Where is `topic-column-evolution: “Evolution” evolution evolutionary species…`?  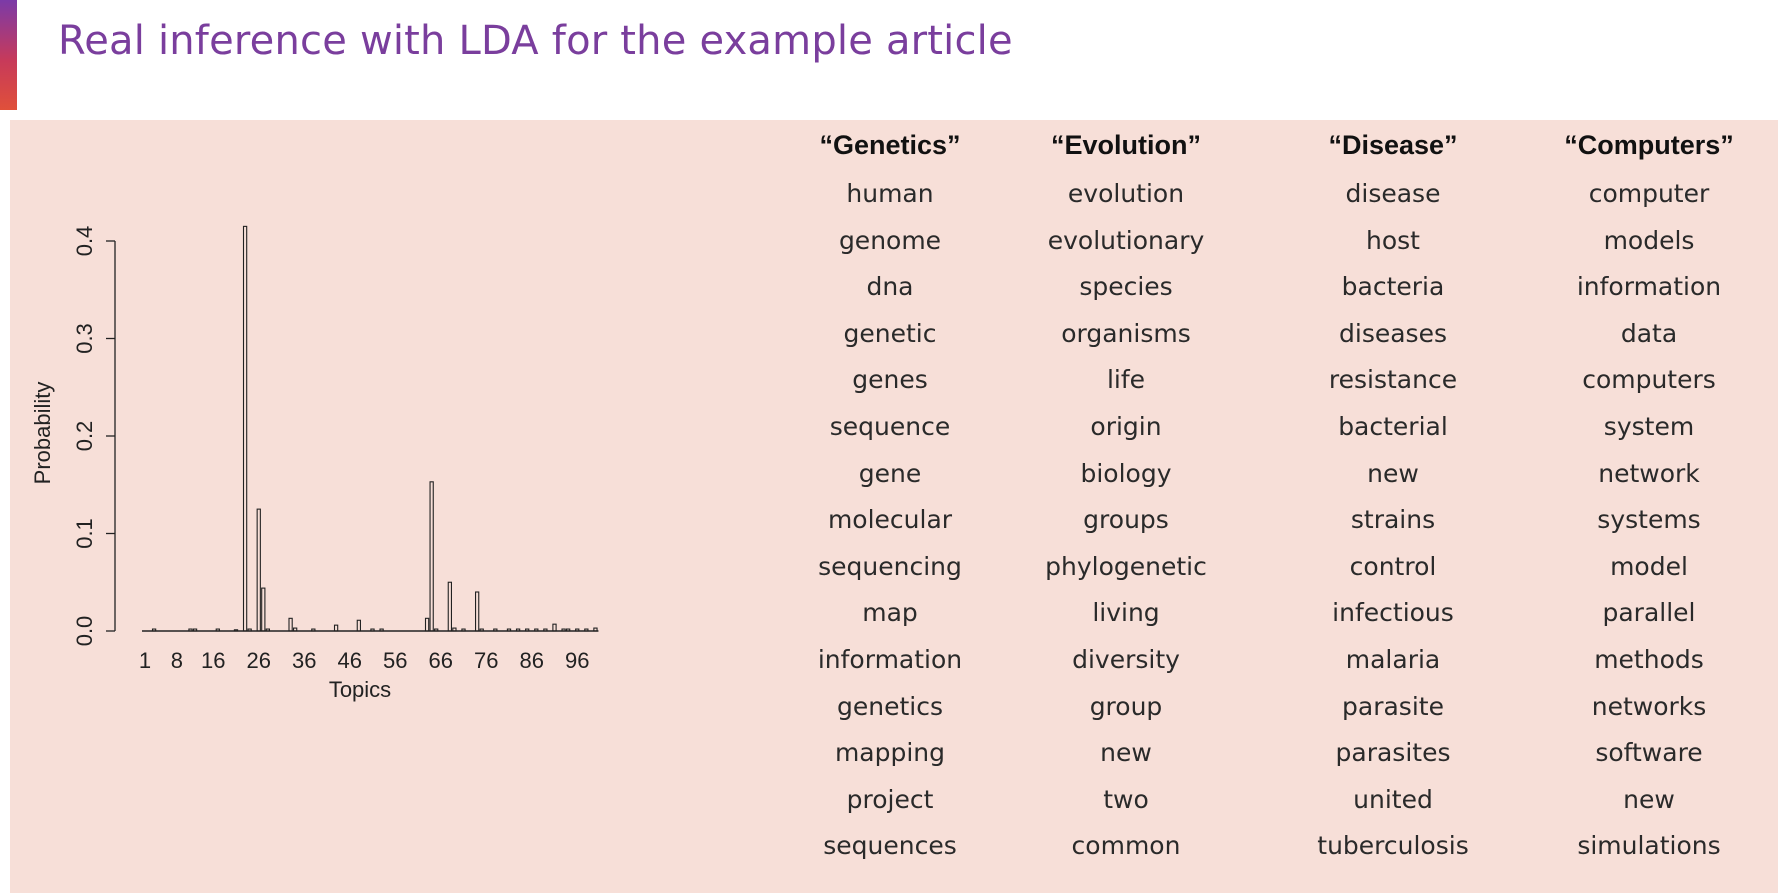
topic-column-evolution: “Evolution” evolution evolutionary species… is located at coordinates (1126, 497).